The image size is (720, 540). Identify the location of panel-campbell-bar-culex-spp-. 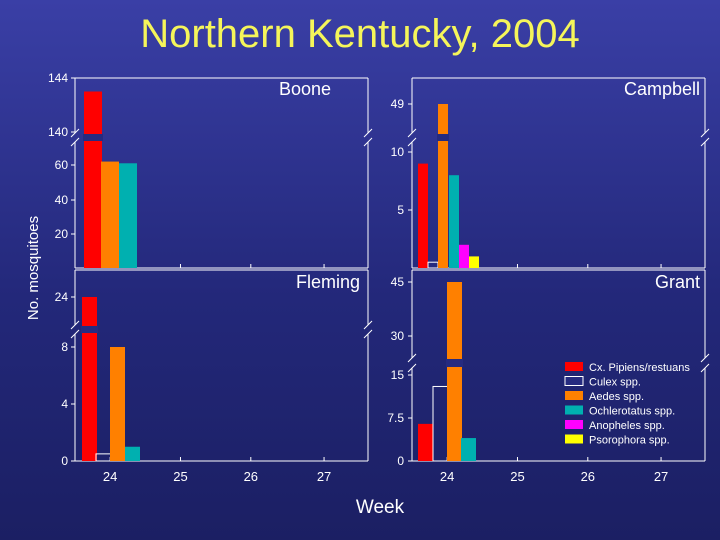
(433, 265).